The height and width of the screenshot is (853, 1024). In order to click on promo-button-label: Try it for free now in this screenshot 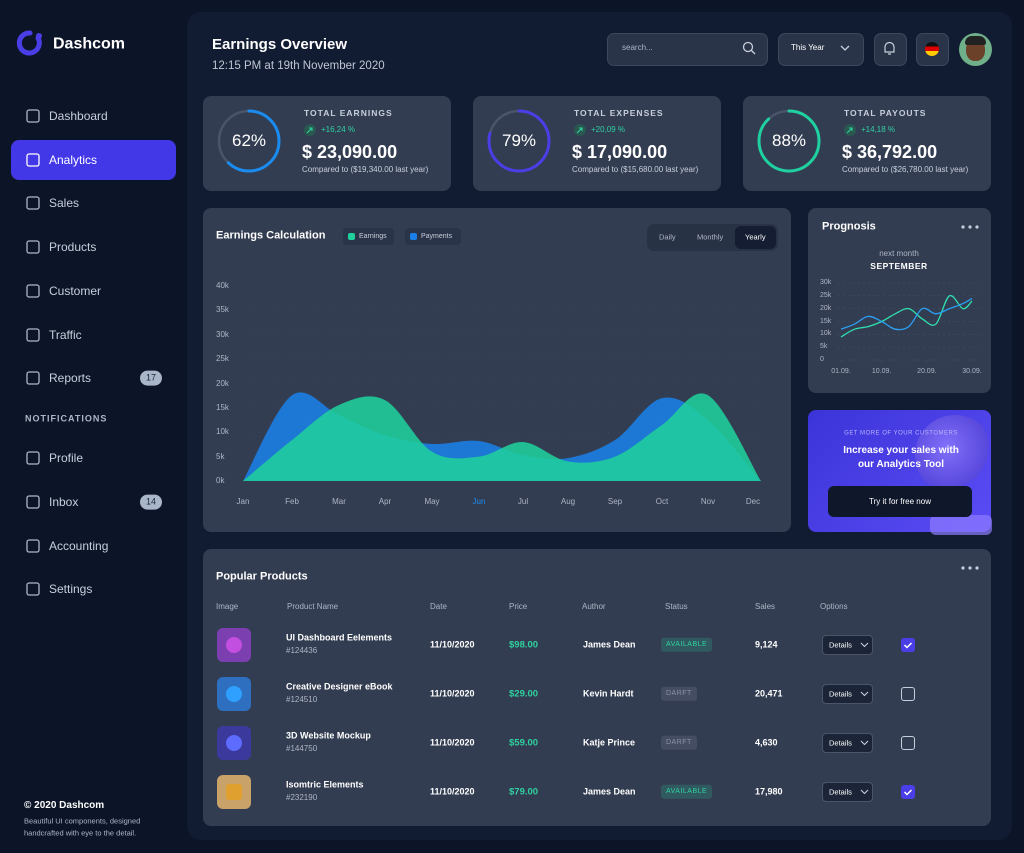, I will do `click(900, 502)`.